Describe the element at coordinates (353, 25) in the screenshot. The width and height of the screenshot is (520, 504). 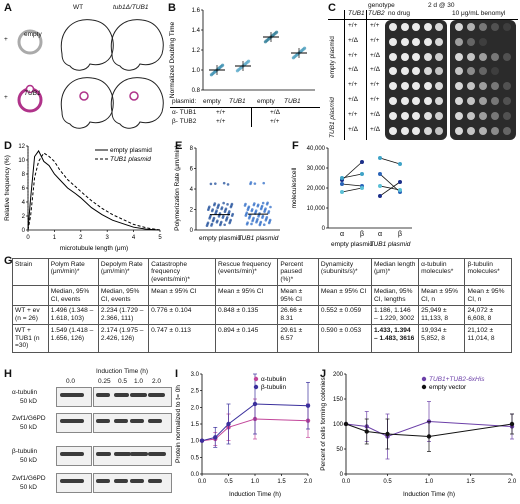
I see `c-row-tub1-genotype: +/+` at that location.